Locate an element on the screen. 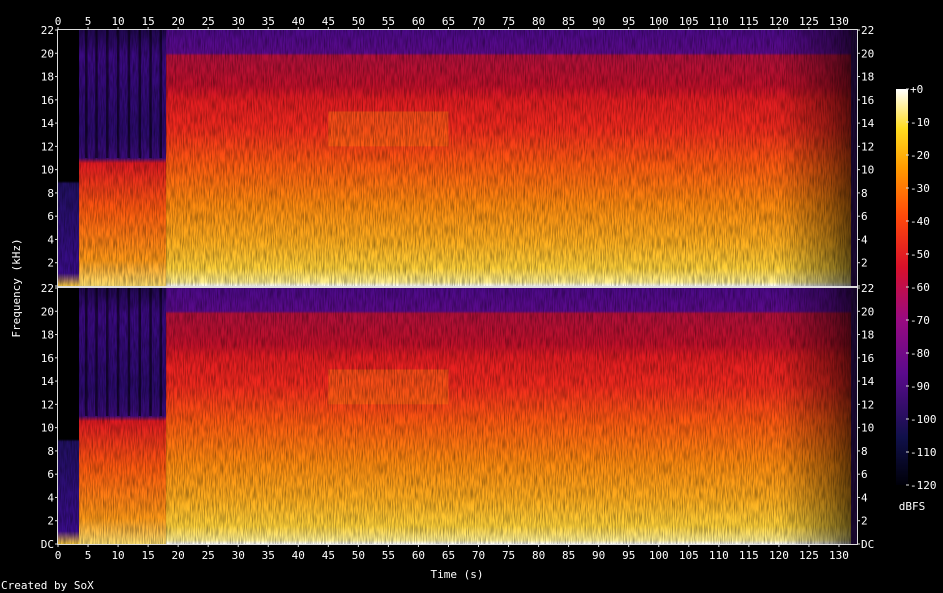  x-tick-label-top: 115 is located at coordinates (749, 21).